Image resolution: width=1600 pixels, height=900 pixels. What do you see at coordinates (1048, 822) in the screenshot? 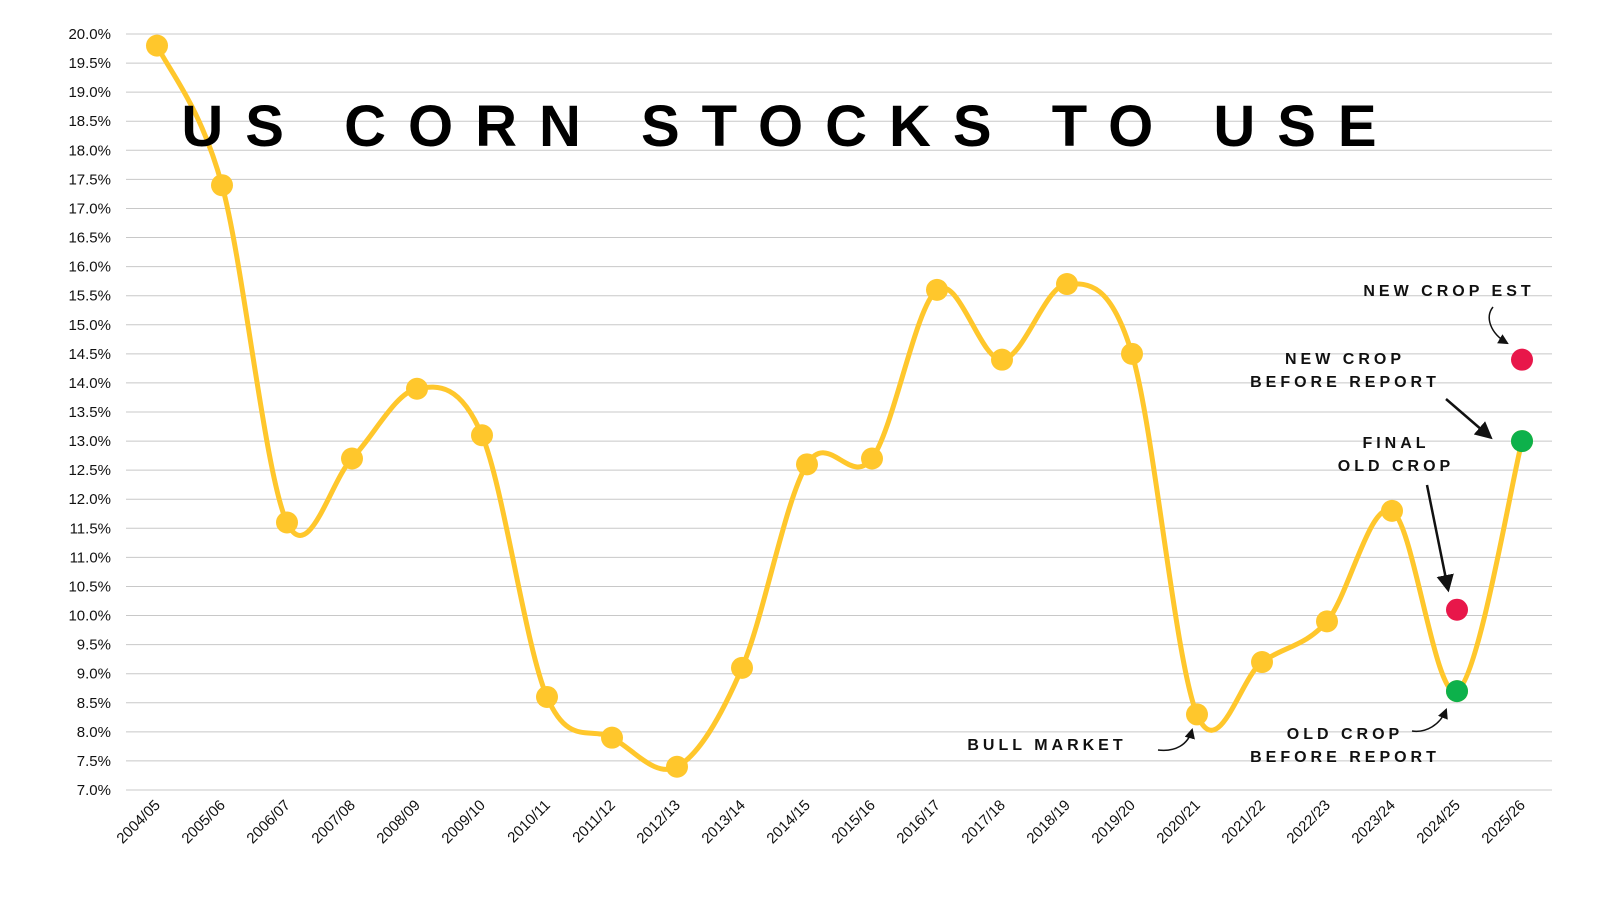
I see `x-tick-label: 2018/19` at bounding box center [1048, 822].